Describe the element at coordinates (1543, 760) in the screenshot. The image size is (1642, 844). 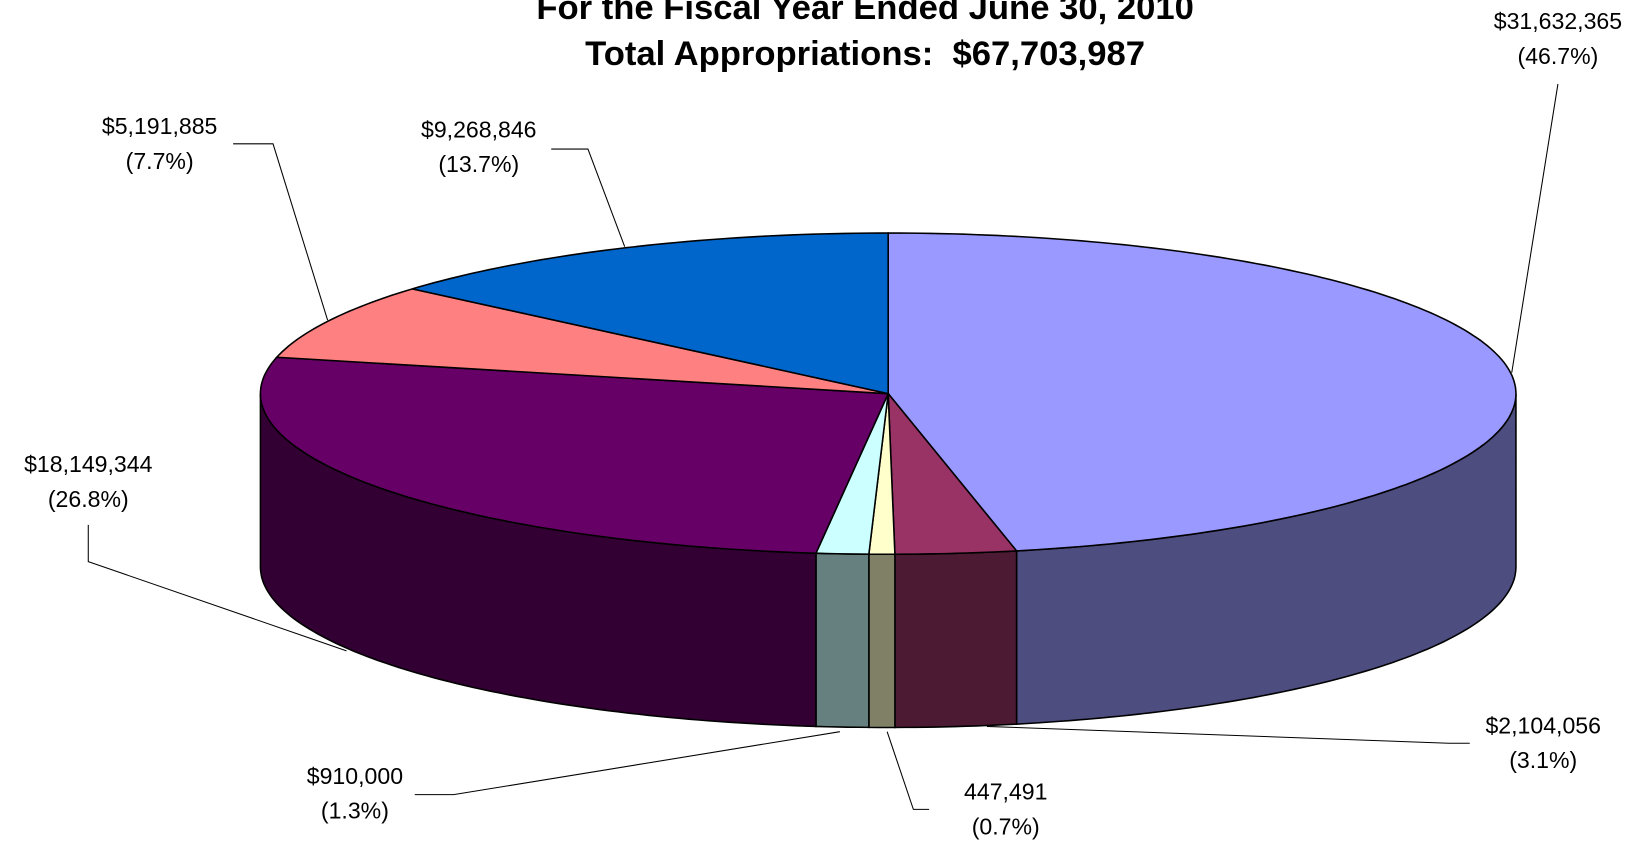
I see `percent-label: (3.1%)` at that location.